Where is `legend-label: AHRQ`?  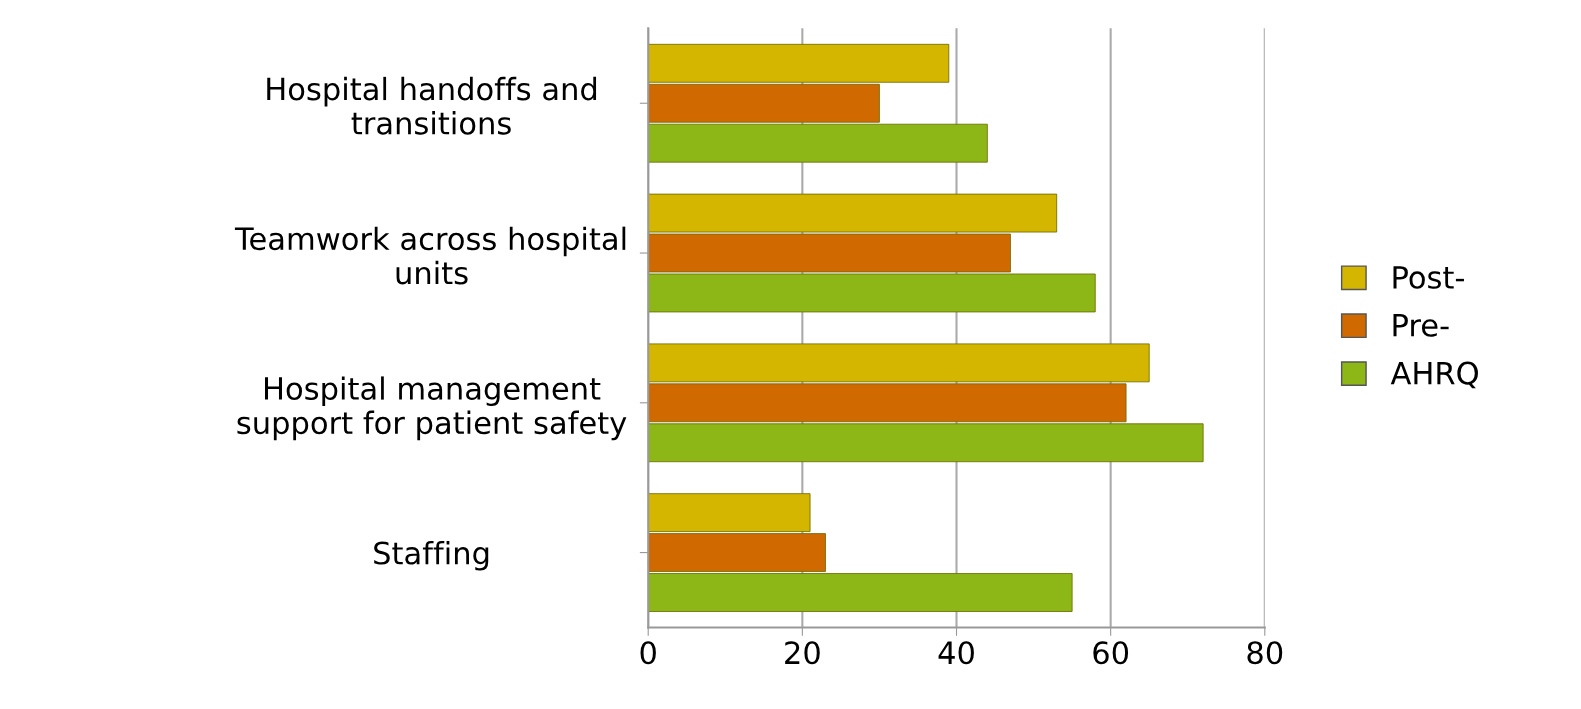 legend-label: AHRQ is located at coordinates (1434, 375).